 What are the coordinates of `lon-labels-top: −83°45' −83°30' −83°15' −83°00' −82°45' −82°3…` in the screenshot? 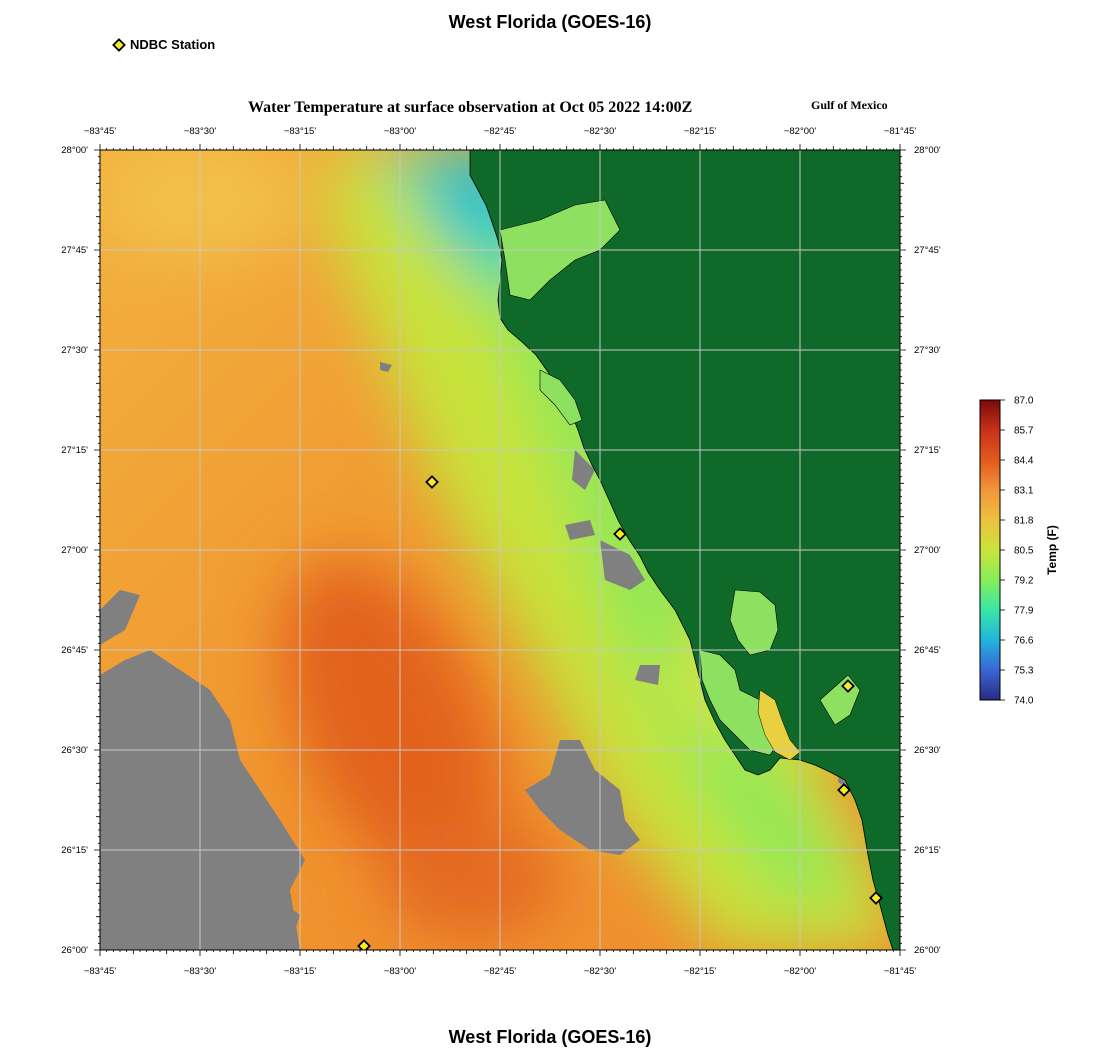 It's located at (500, 131).